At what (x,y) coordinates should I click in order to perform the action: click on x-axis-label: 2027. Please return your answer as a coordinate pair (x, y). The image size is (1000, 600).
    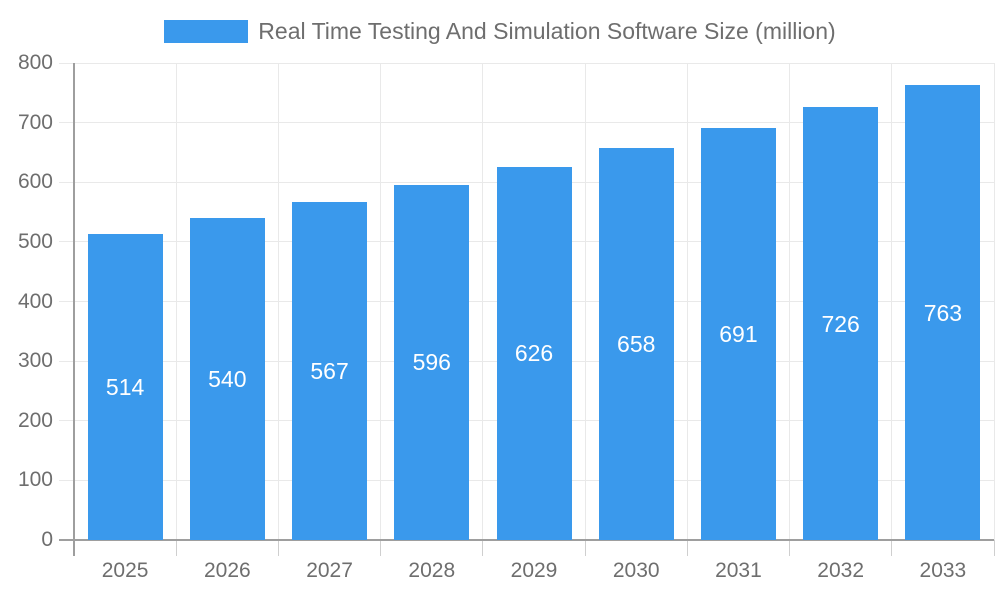
    Looking at the image, I should click on (329, 570).